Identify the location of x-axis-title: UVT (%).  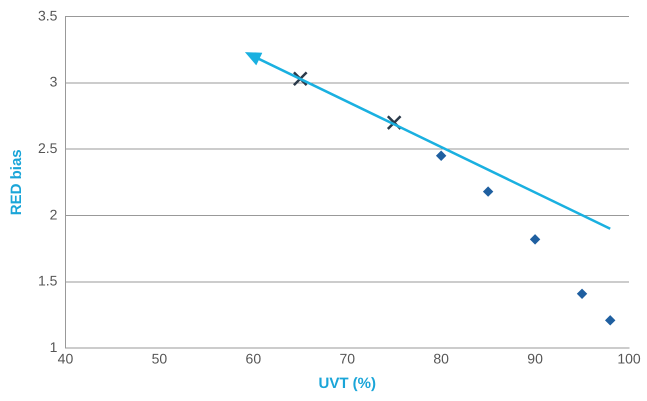
(347, 383).